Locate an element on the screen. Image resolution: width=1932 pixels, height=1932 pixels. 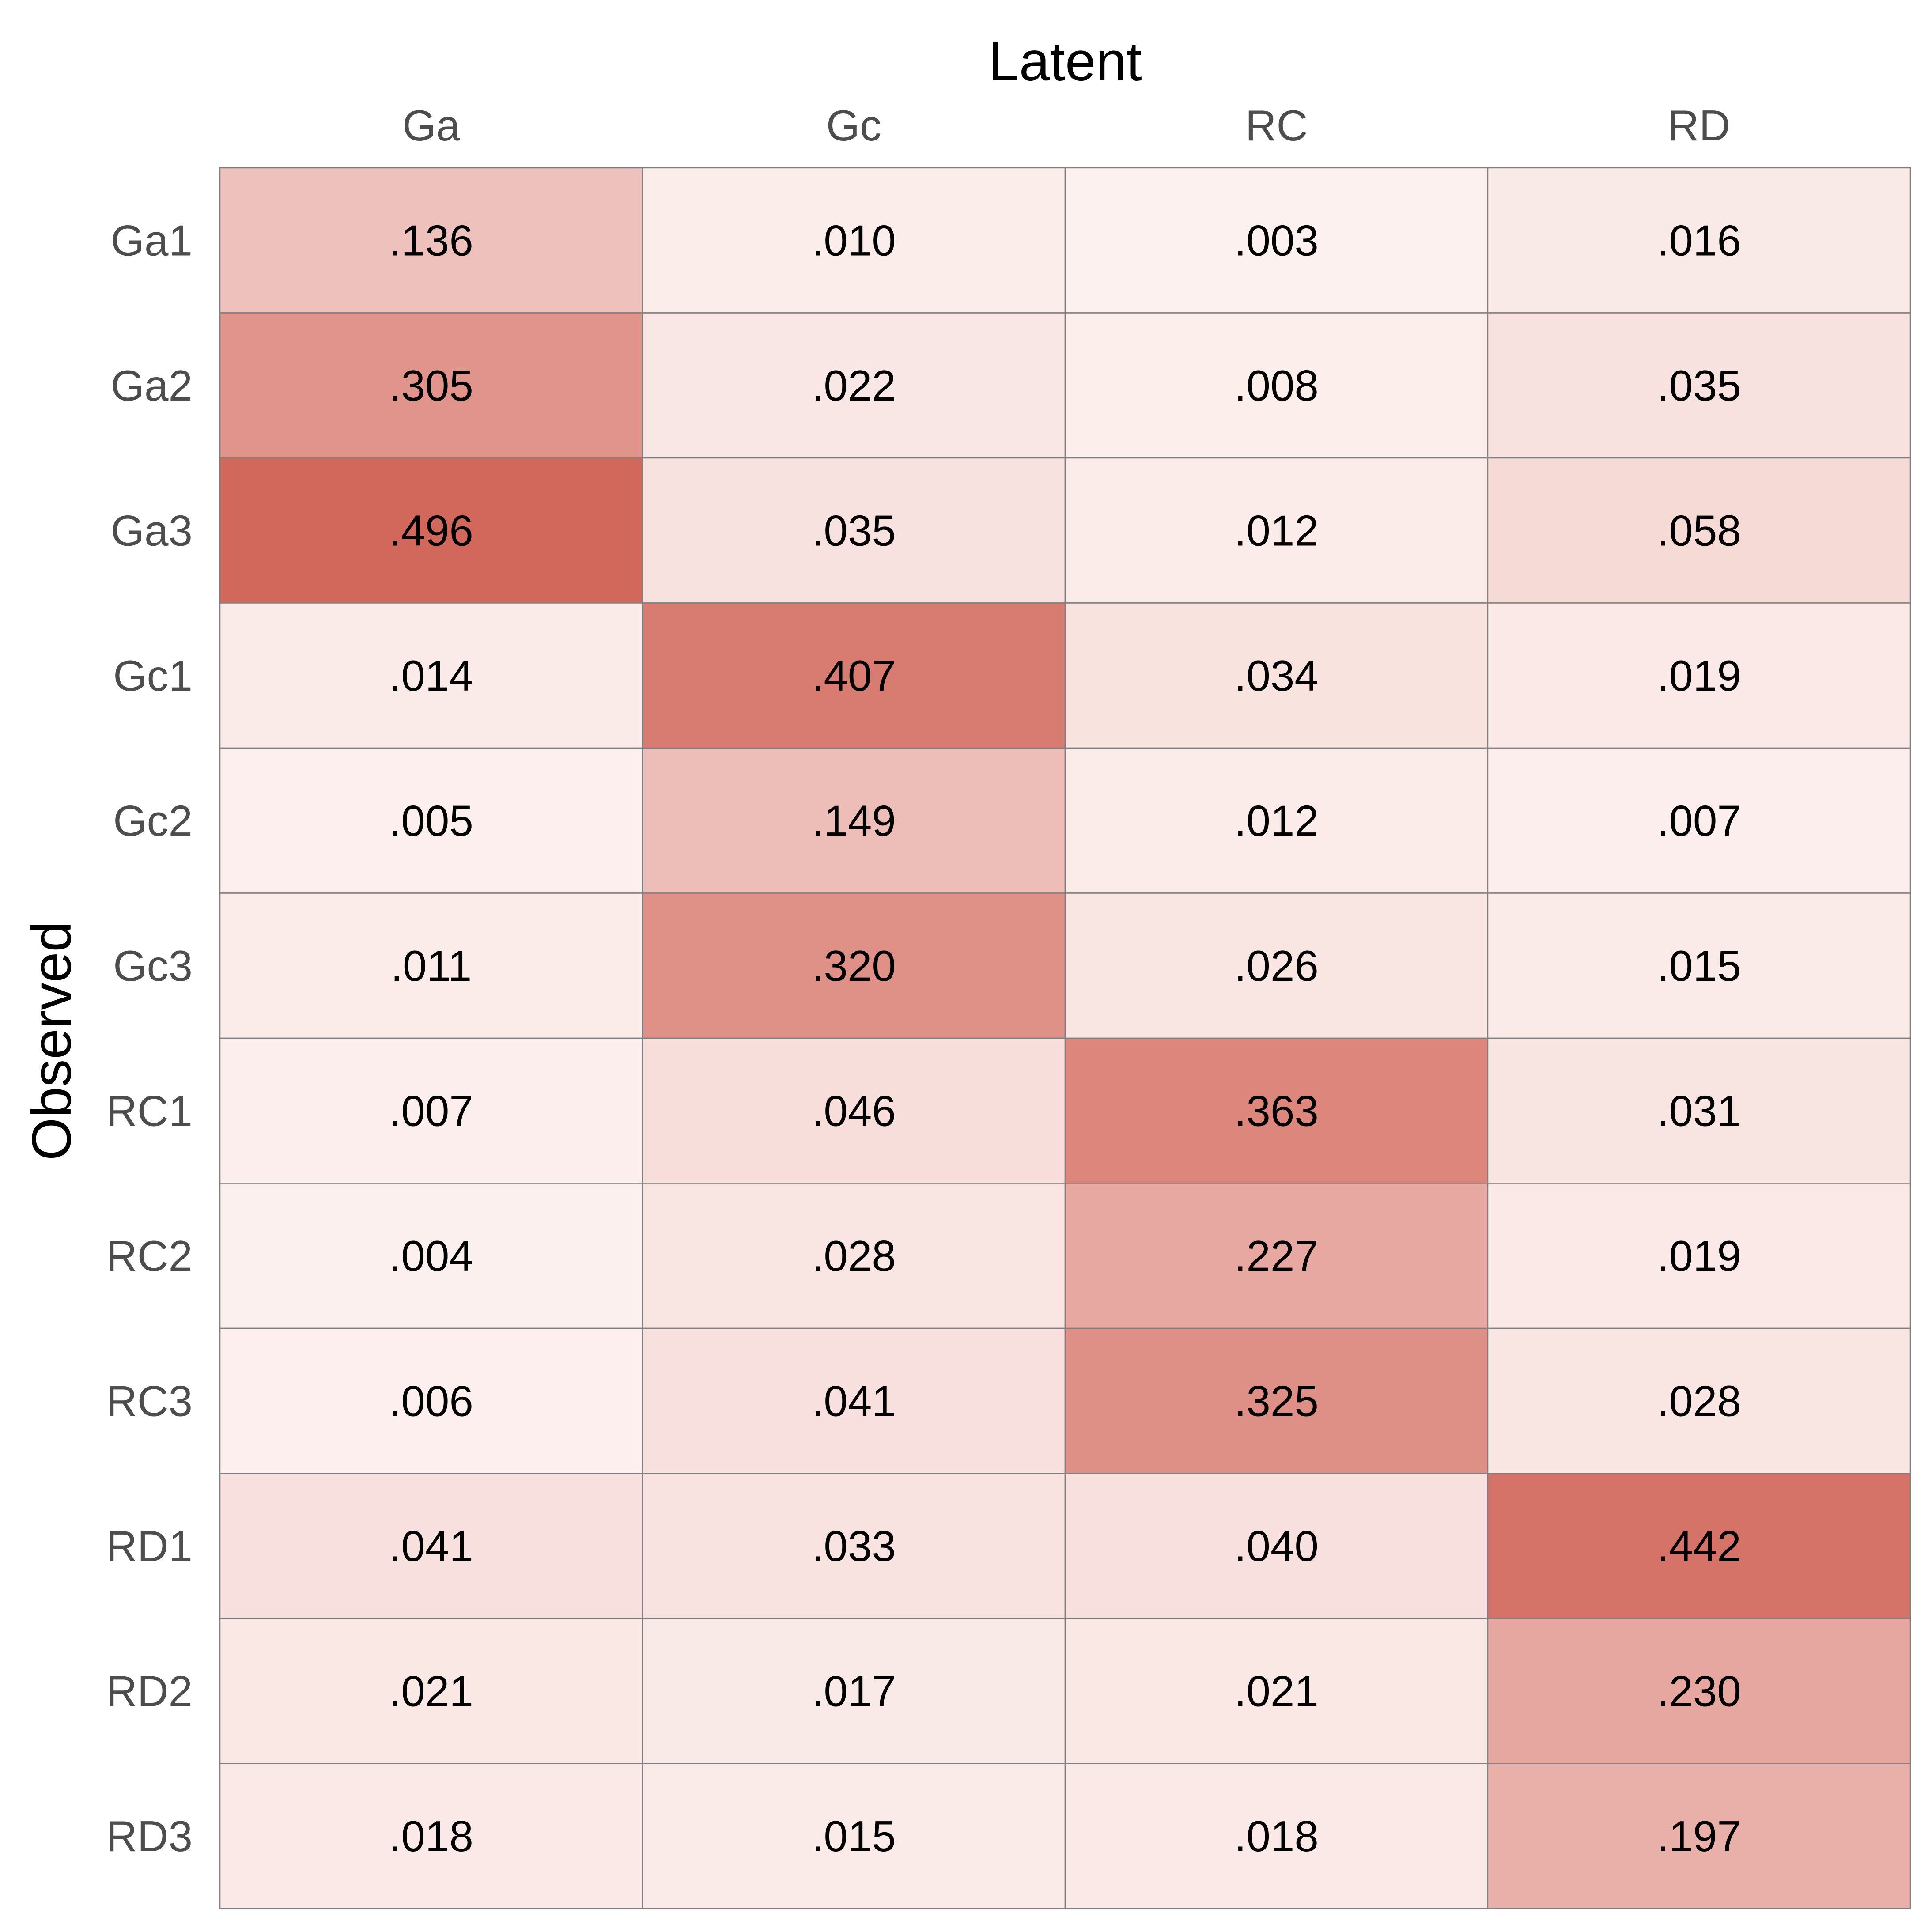
heatmap-cell-rd1-ga is located at coordinates (431, 1546).